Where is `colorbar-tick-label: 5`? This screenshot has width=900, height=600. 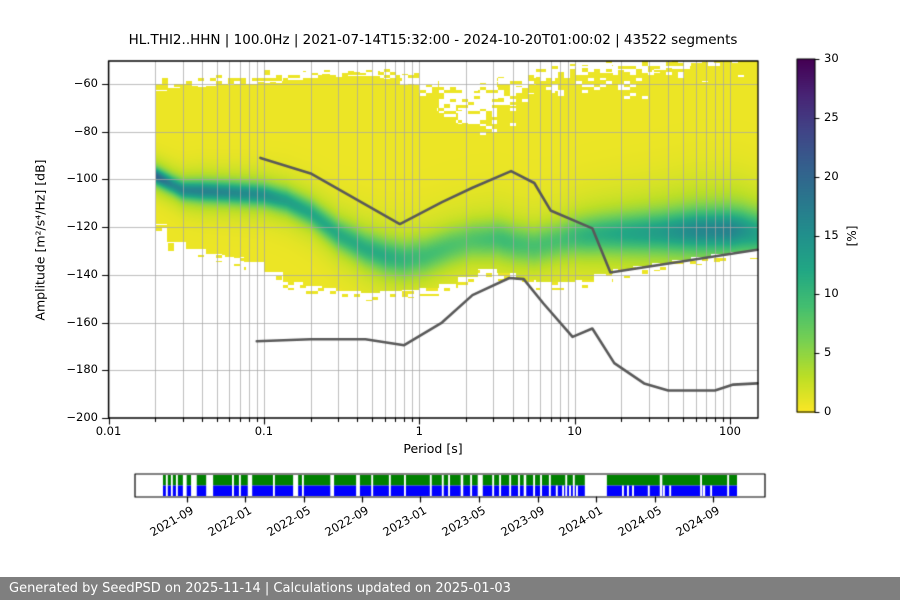 colorbar-tick-label: 5 is located at coordinates (828, 352).